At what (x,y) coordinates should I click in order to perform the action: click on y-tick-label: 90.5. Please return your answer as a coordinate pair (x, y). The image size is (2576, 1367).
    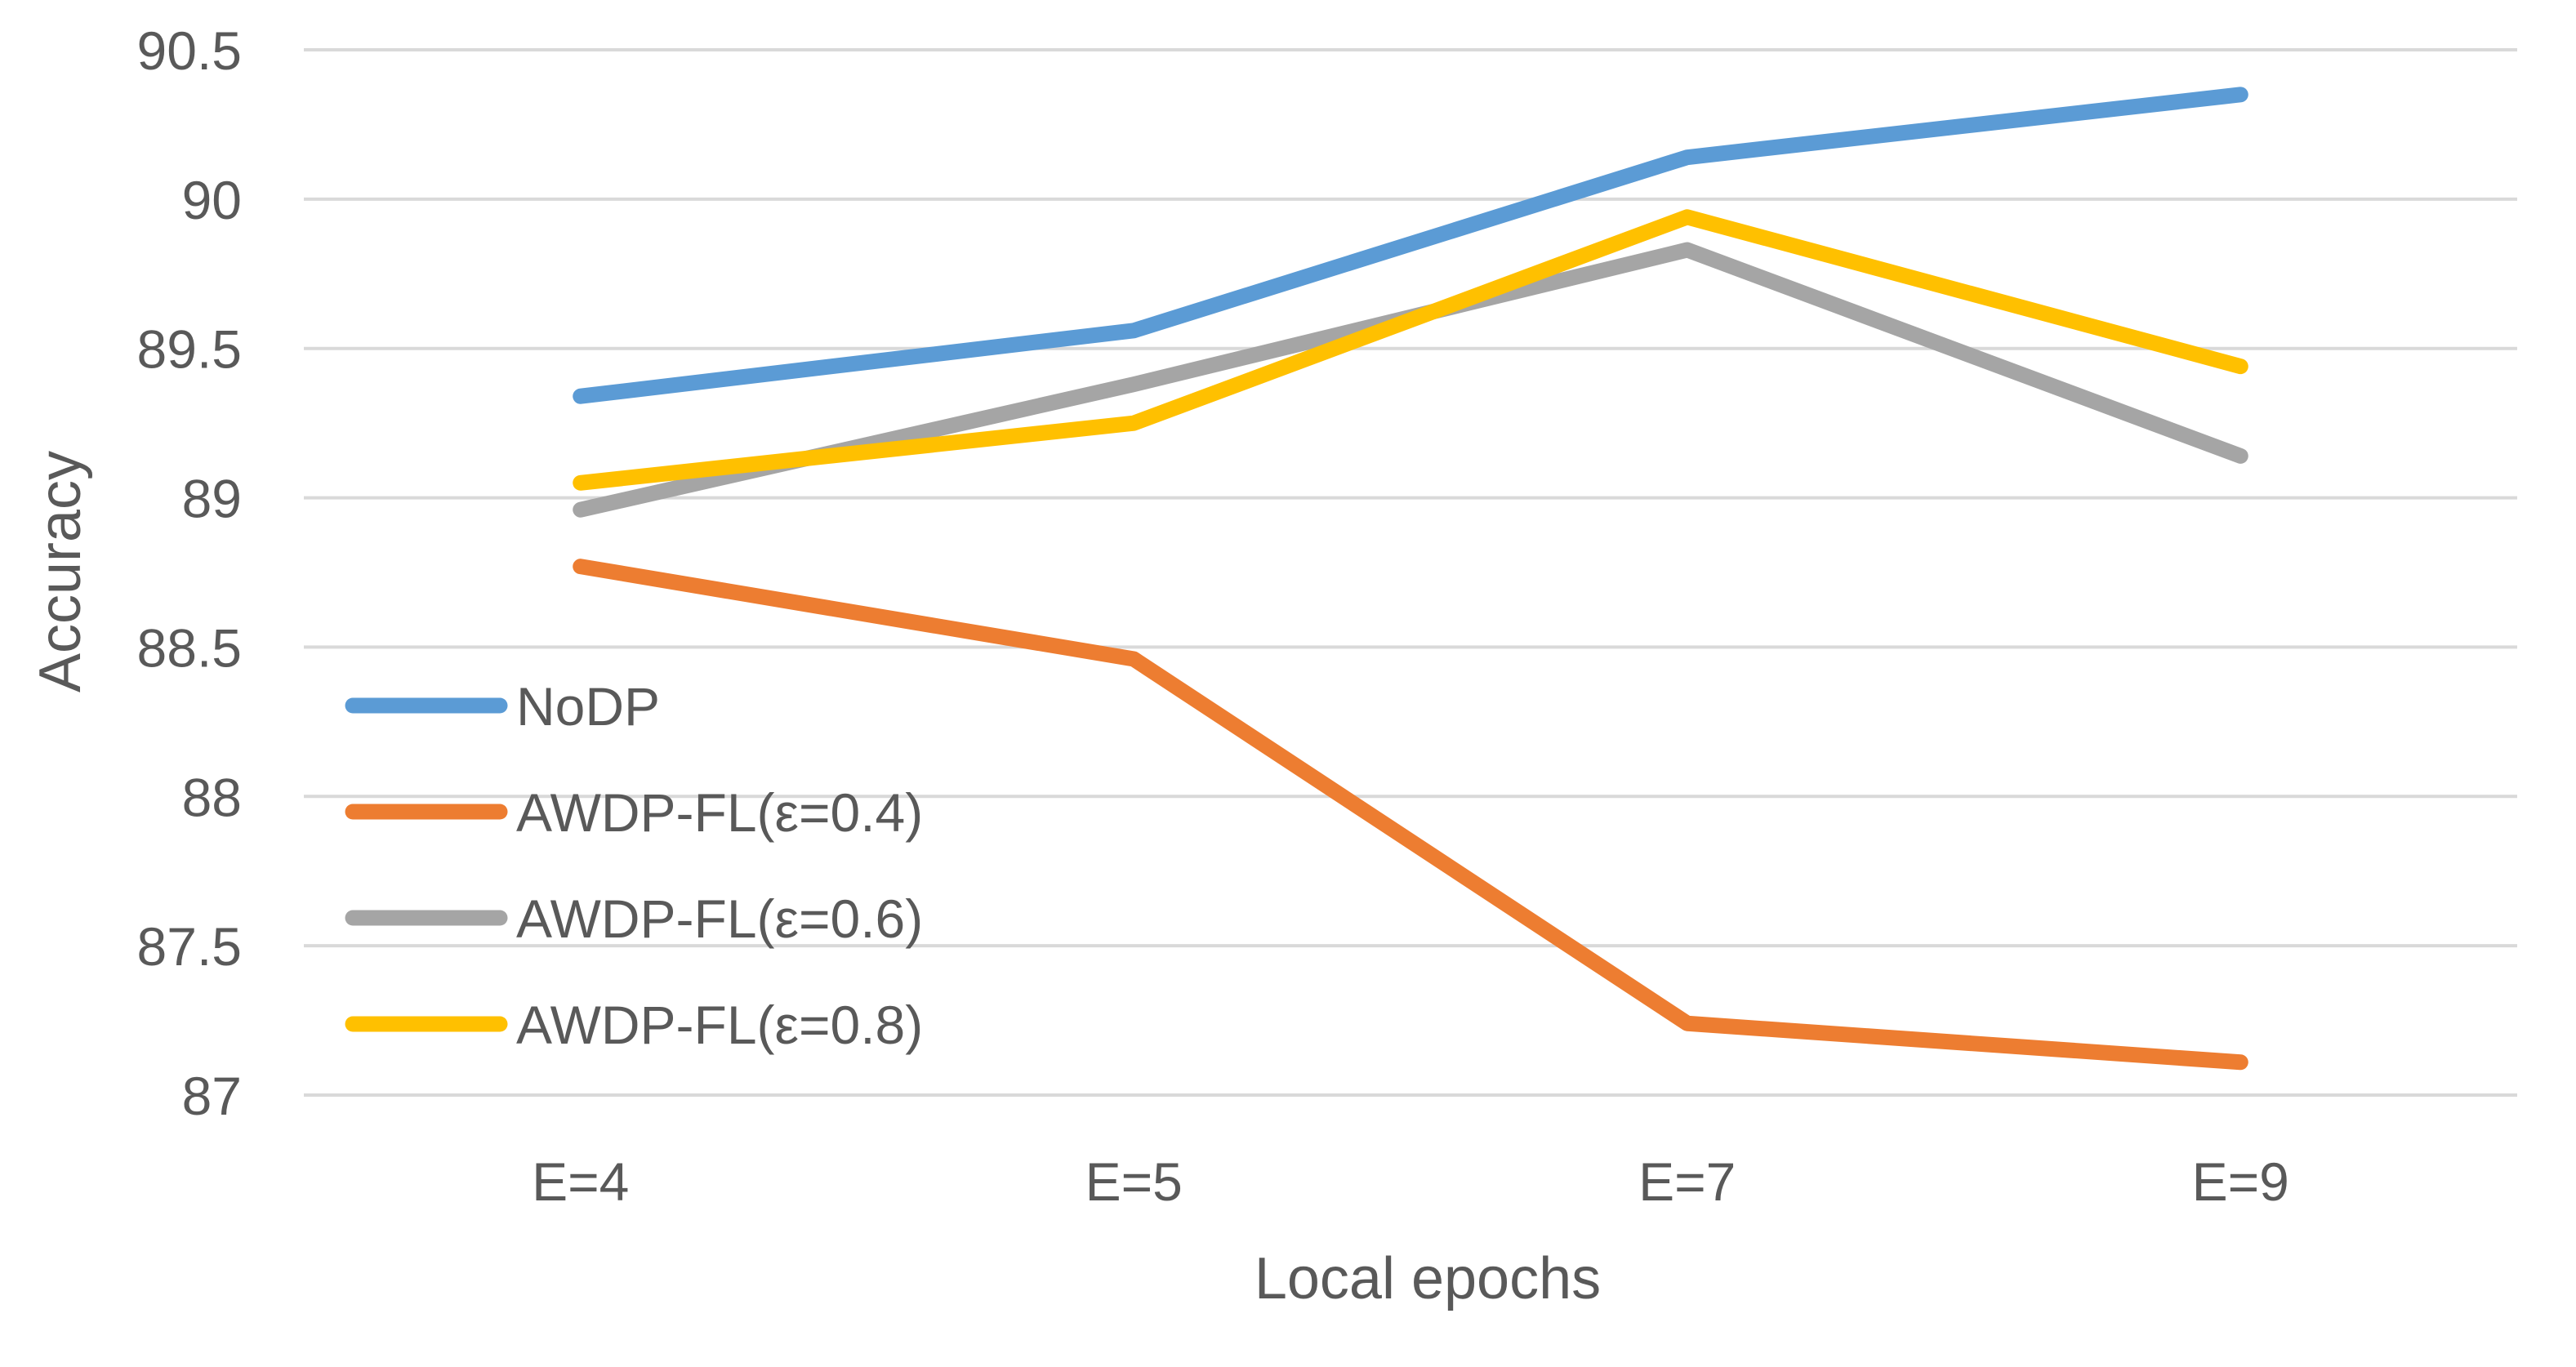
    Looking at the image, I should click on (189, 50).